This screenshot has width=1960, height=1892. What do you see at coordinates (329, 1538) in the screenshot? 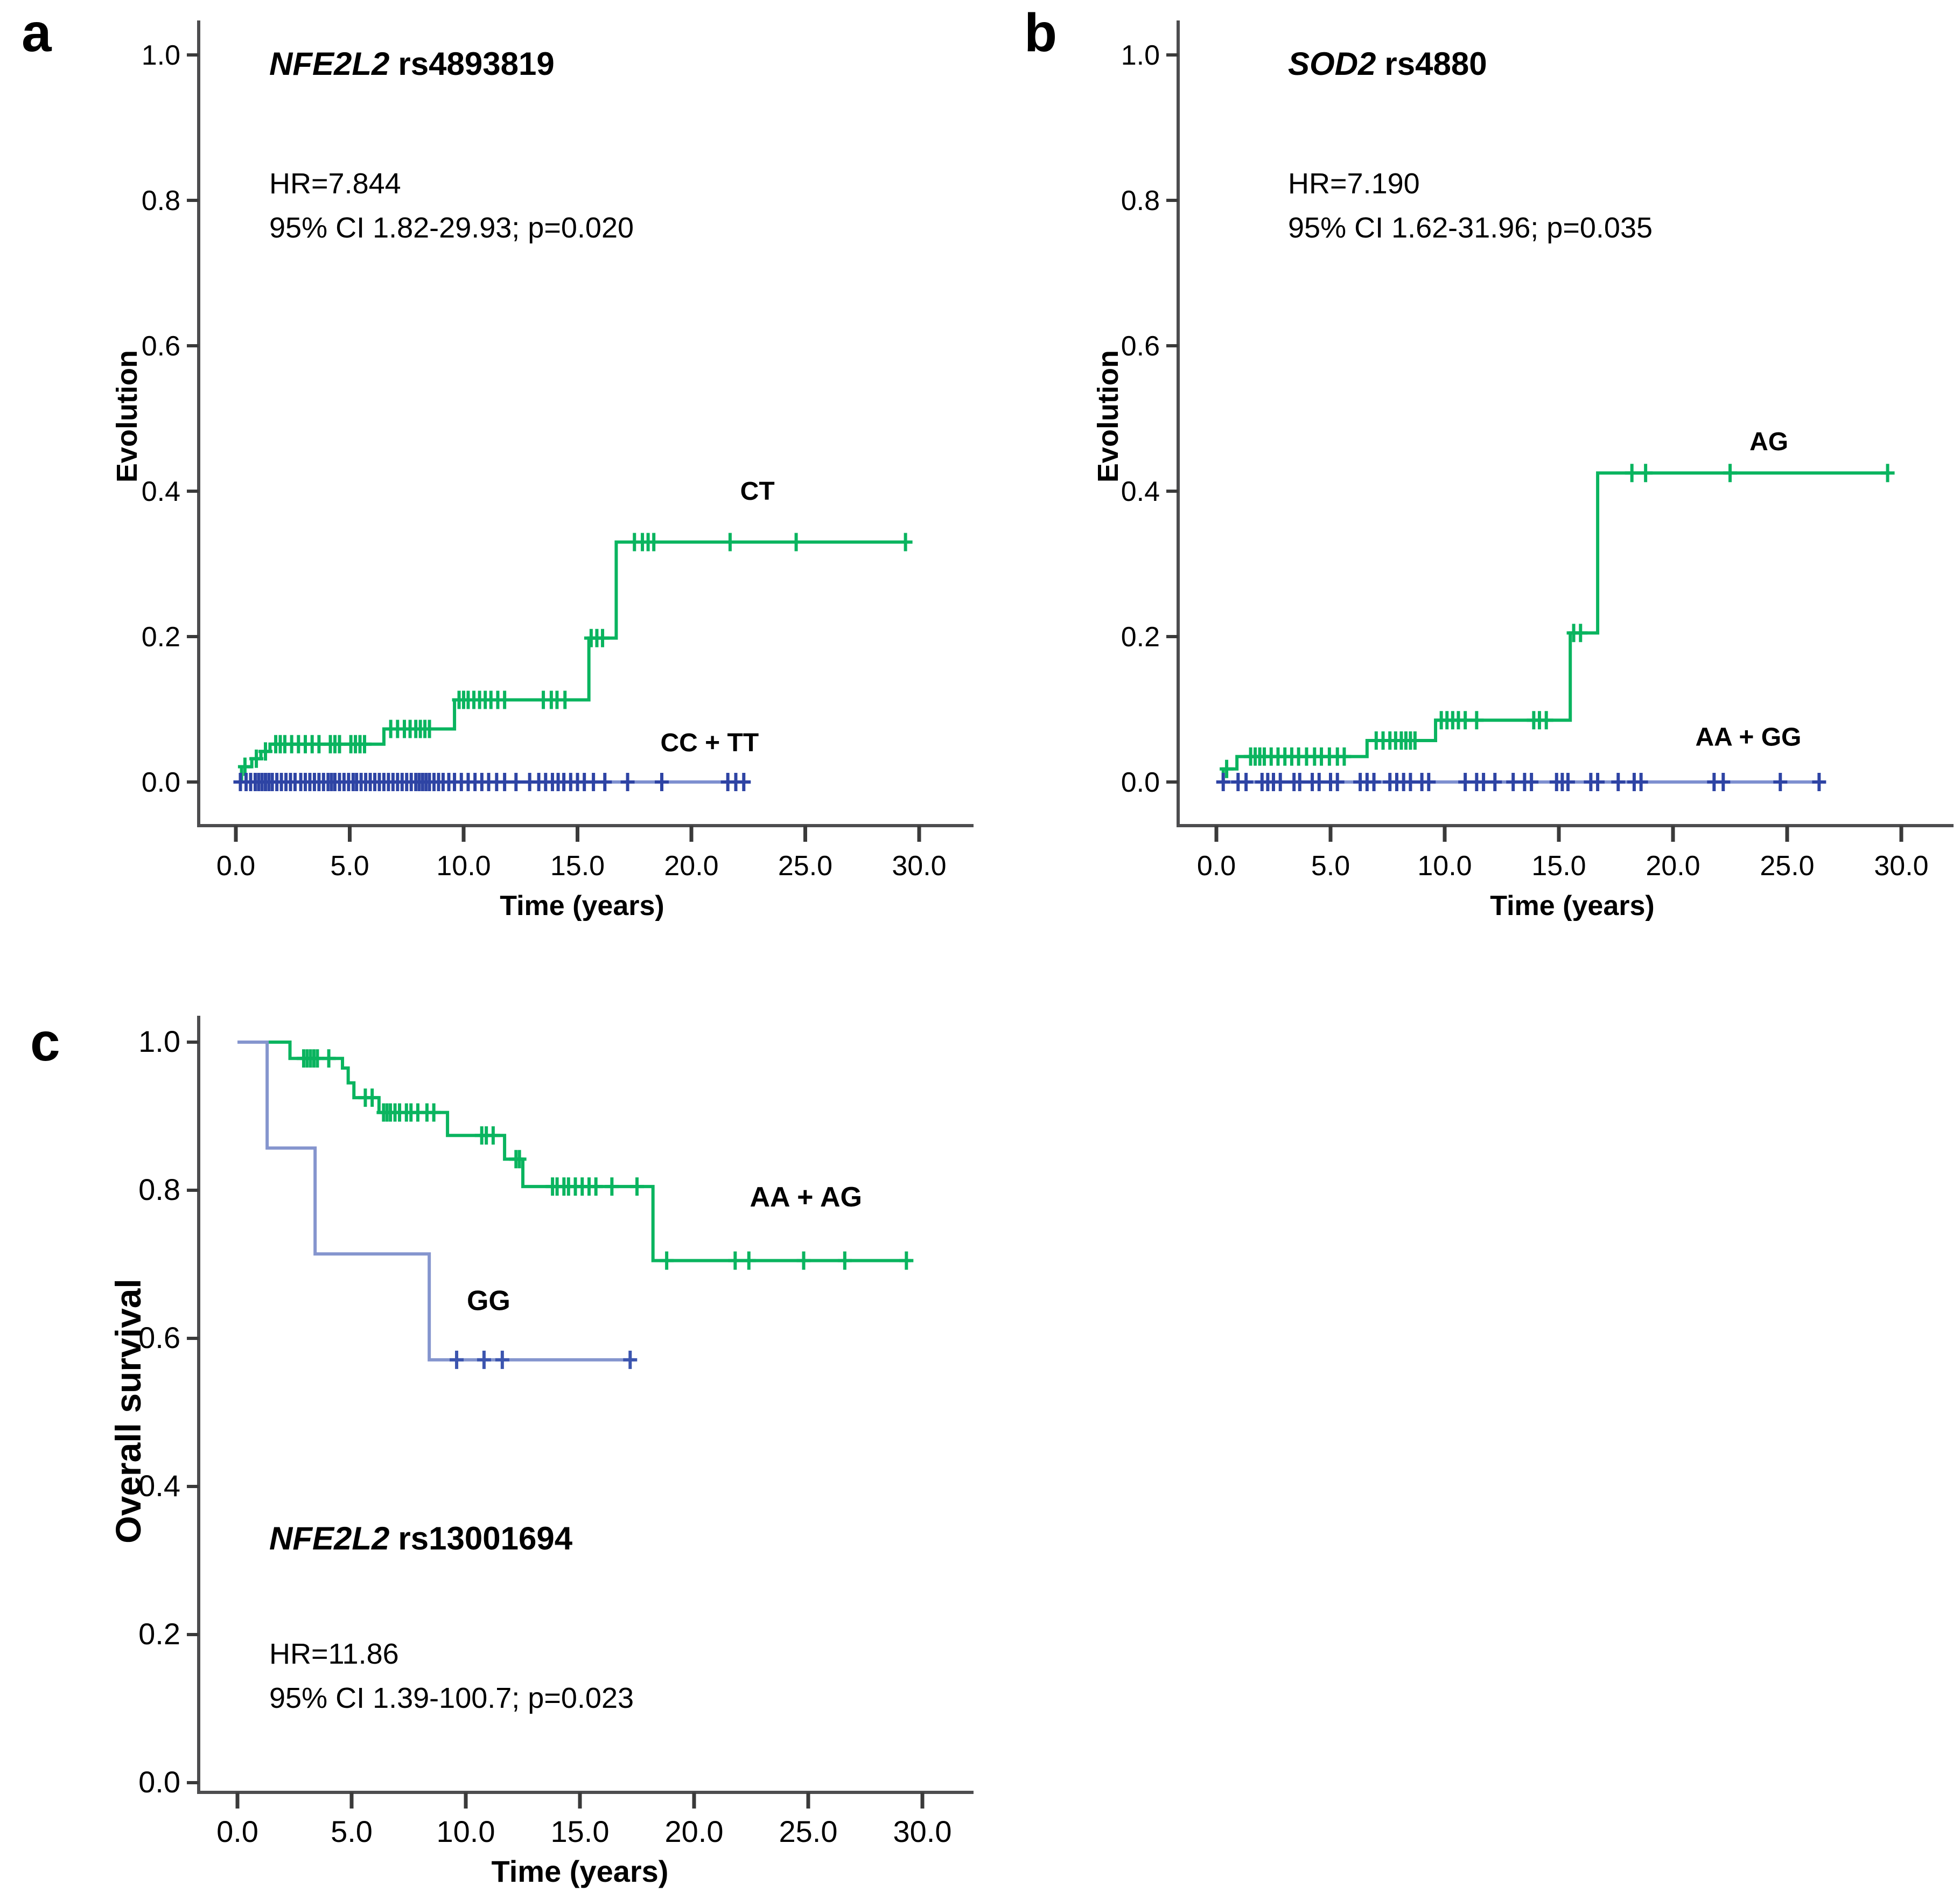
I see `panel-c-gene: NFE2L2` at bounding box center [329, 1538].